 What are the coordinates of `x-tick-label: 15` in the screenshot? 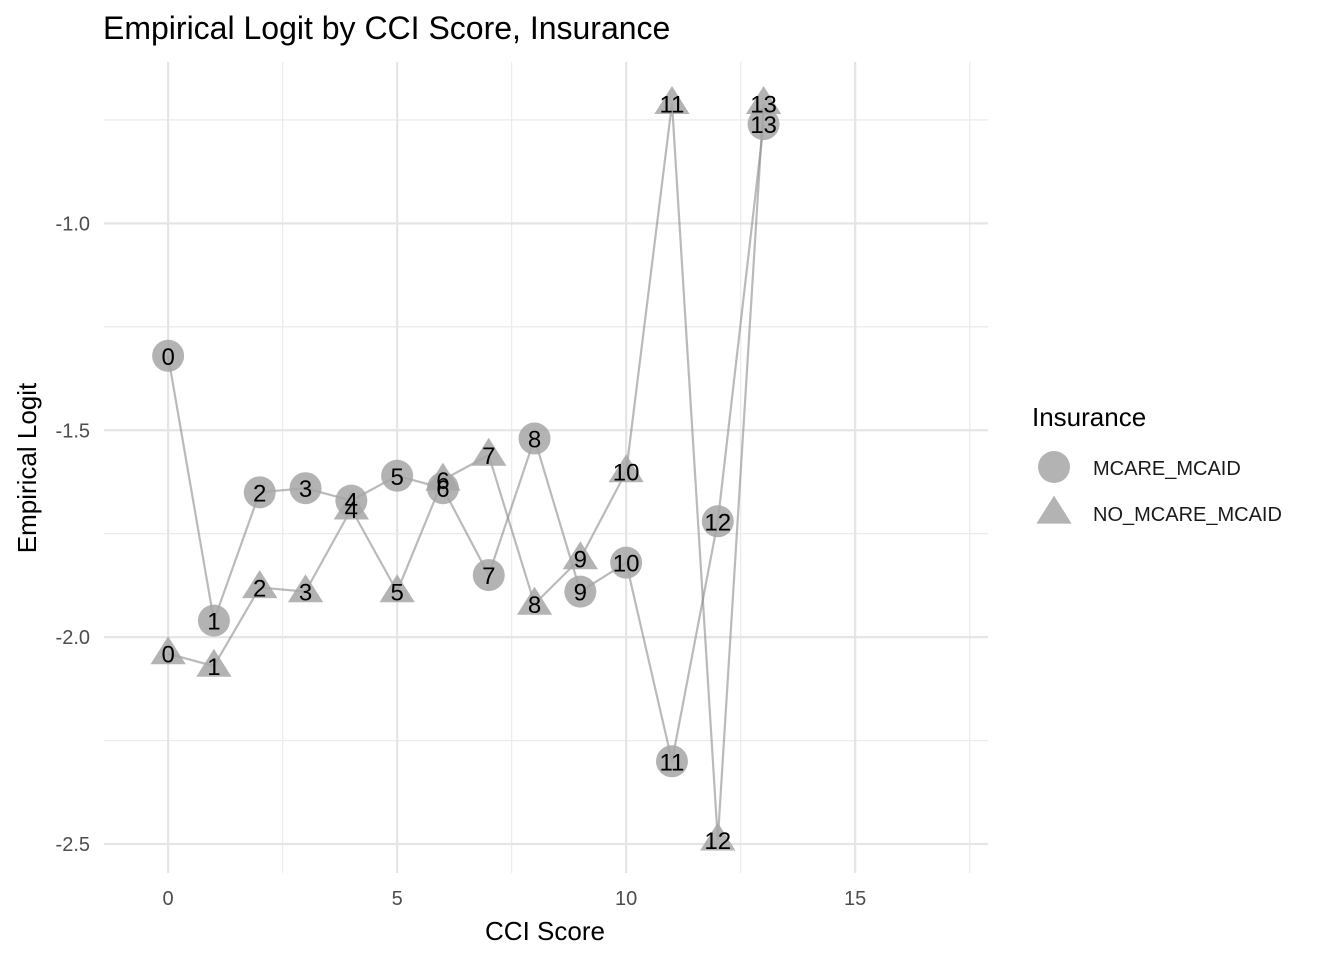 It's located at (855, 899).